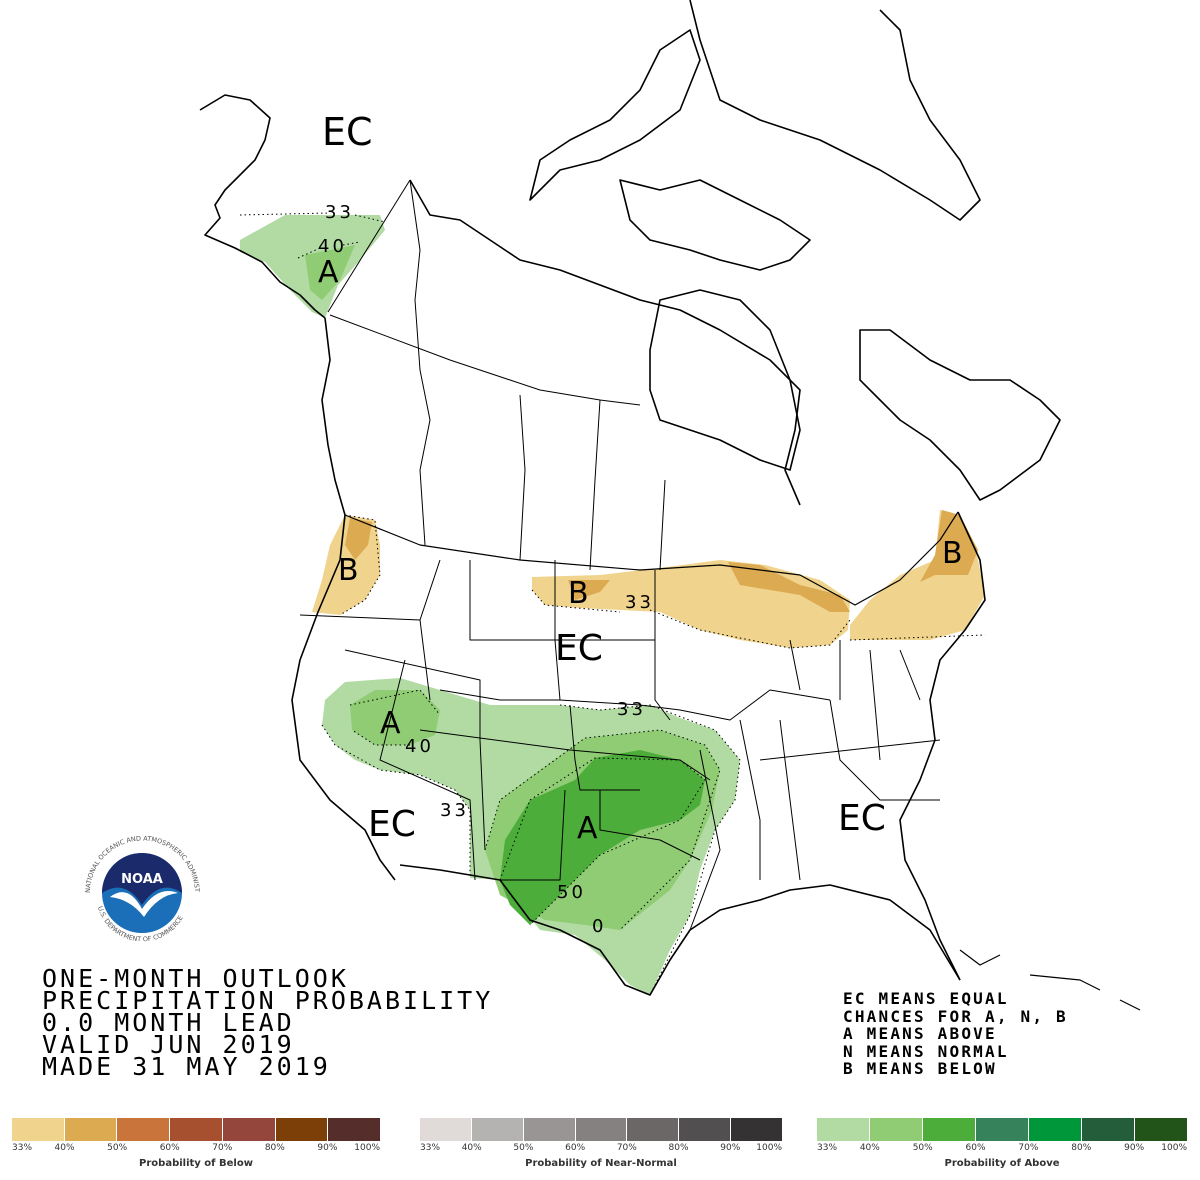  What do you see at coordinates (579, 648) in the screenshot?
I see `label-plains-ec: EC` at bounding box center [579, 648].